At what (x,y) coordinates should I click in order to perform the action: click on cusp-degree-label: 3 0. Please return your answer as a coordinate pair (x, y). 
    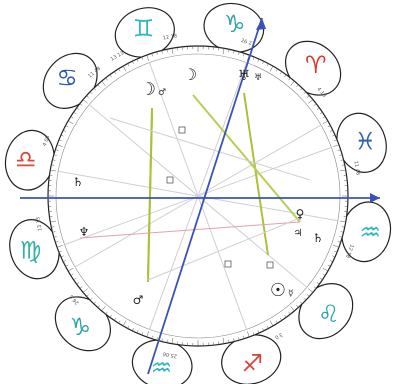
    Looking at the image, I should click on (279, 335).